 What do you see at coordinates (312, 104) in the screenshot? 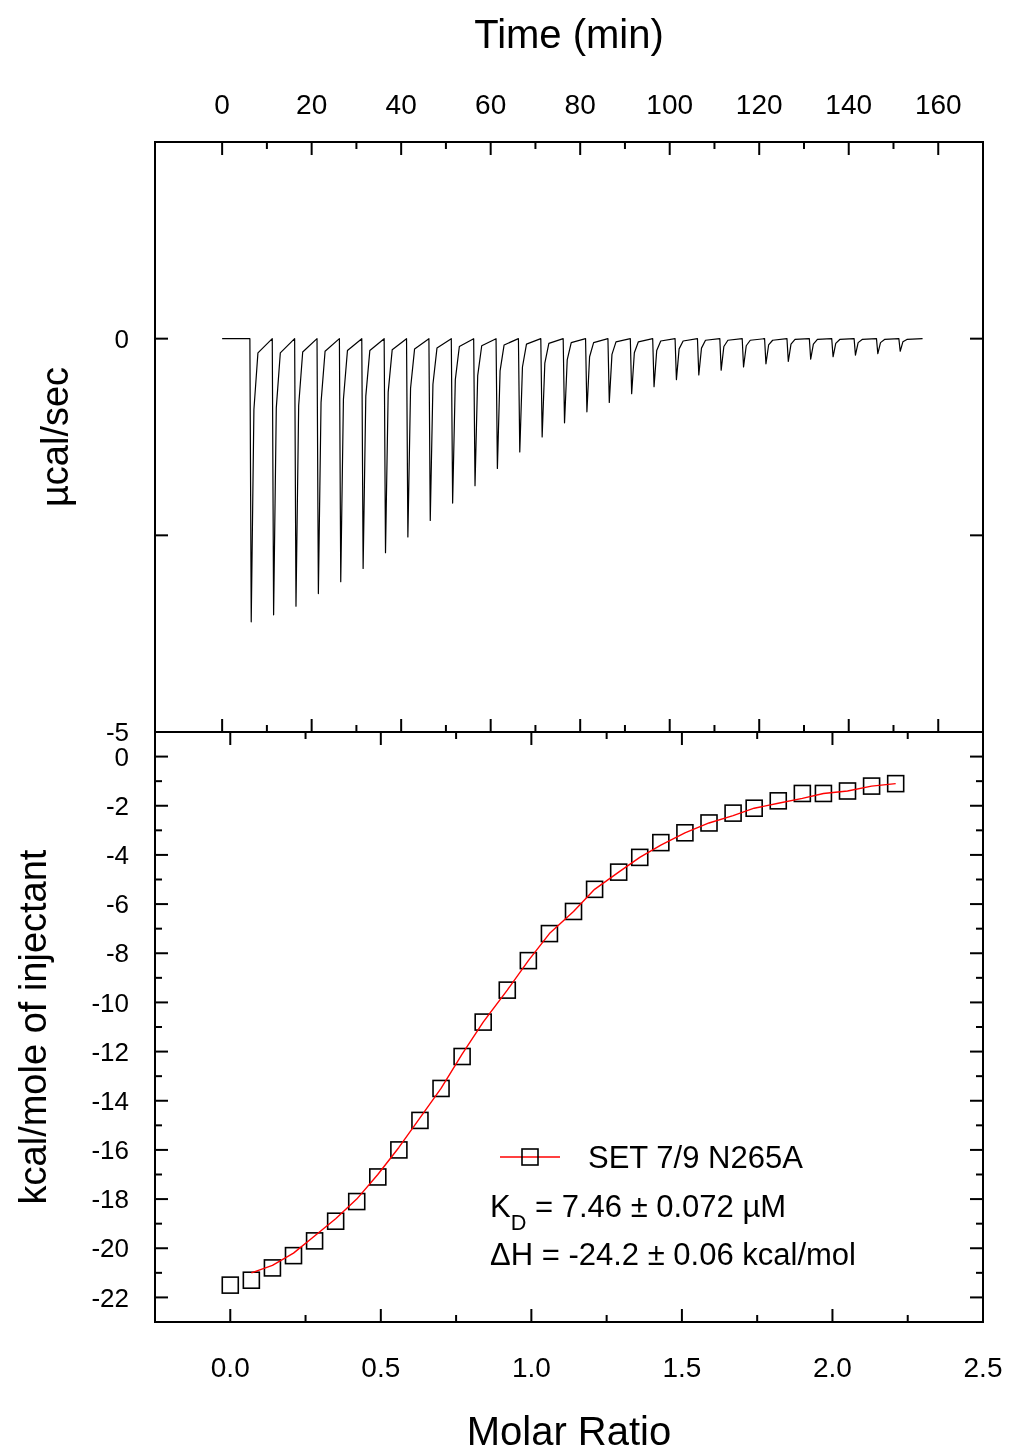
I see `x-tick-label: 20` at bounding box center [312, 104].